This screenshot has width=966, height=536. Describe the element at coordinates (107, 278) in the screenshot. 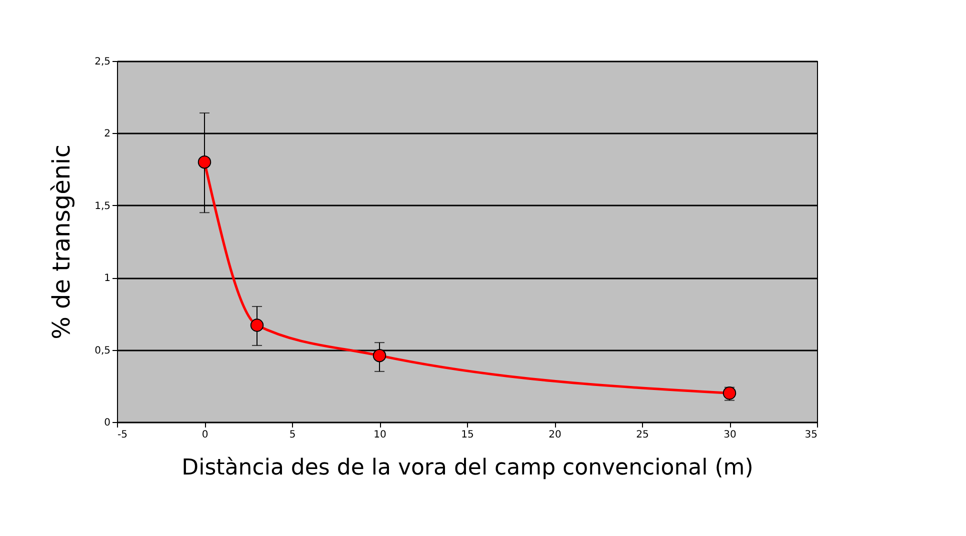

I see `y-tick-label: 1` at that location.